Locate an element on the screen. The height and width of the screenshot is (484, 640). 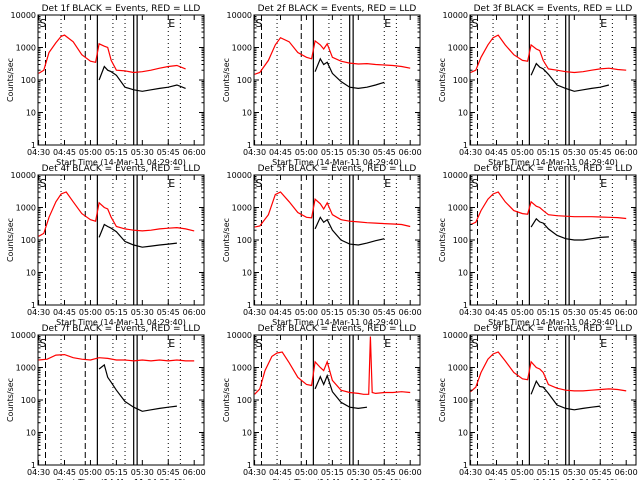
panel-title: Det 7f BLACK = Events, RED = LLD is located at coordinates (121, 329).